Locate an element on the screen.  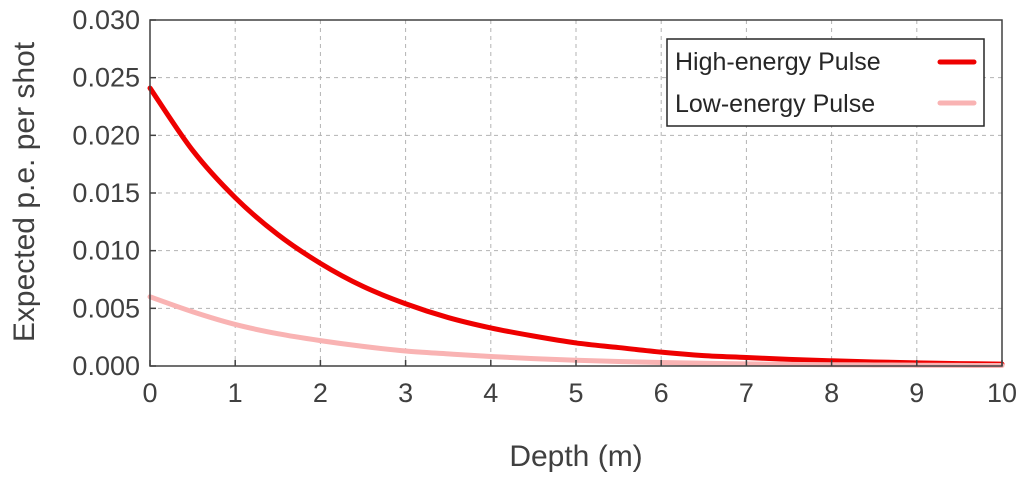
y-tick-label: 0.005 is located at coordinates (106, 308).